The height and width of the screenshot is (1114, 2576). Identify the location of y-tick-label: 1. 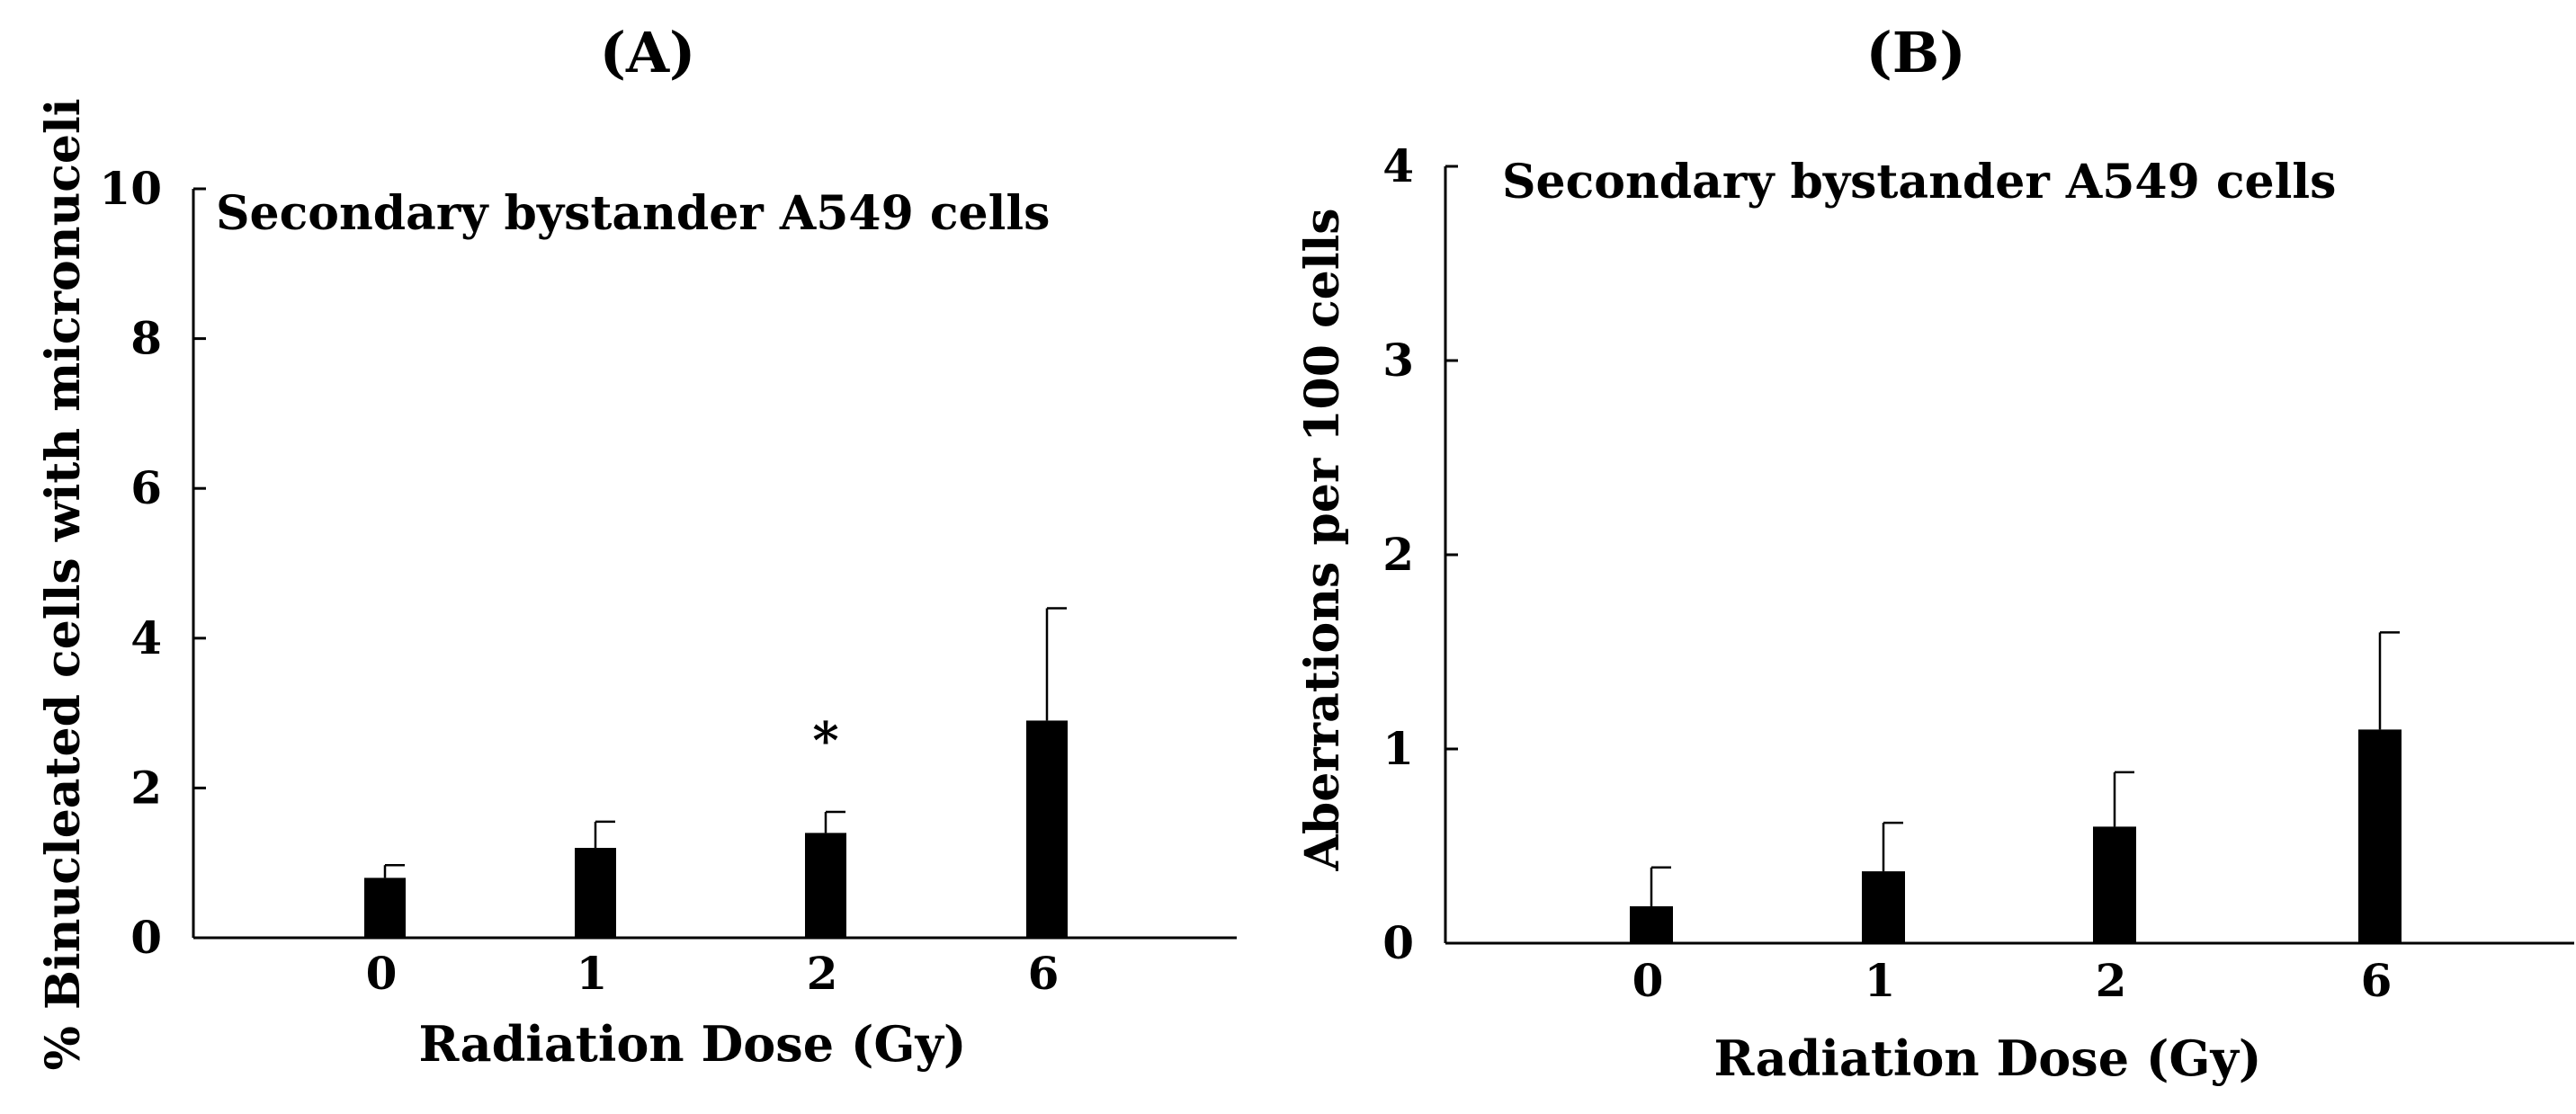
(1398, 748).